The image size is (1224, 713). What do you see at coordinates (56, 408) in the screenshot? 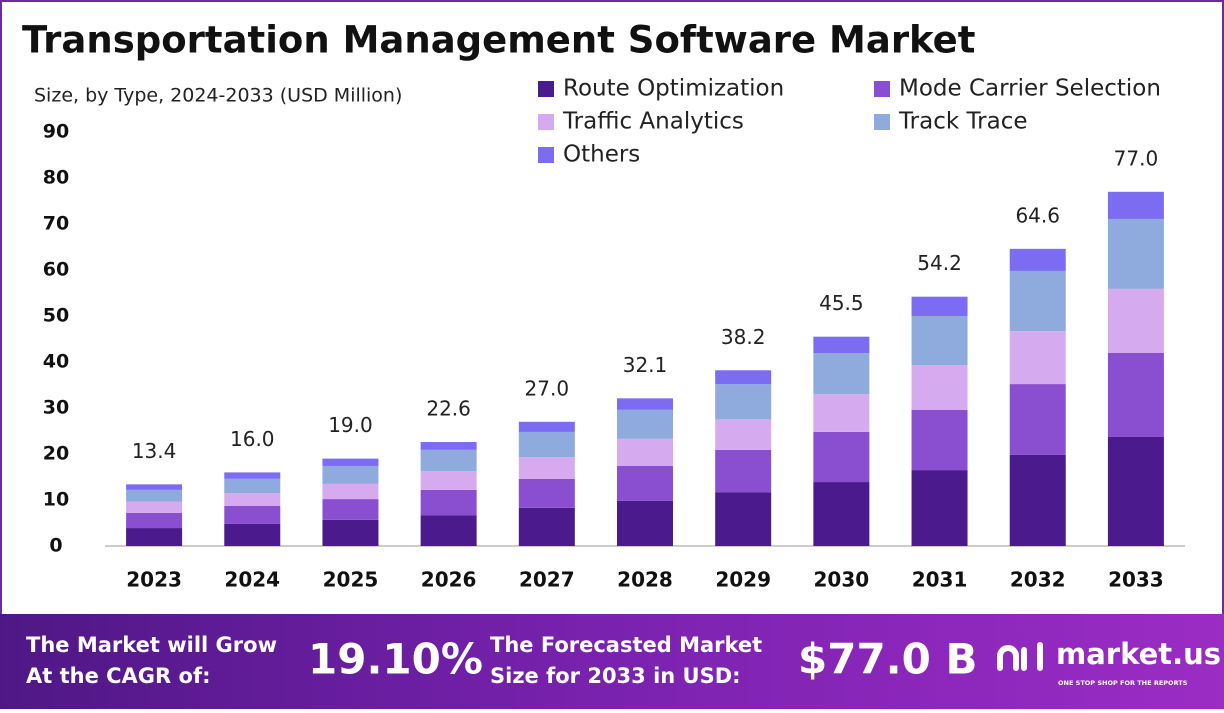
I see `y-tick-label: 30` at bounding box center [56, 408].